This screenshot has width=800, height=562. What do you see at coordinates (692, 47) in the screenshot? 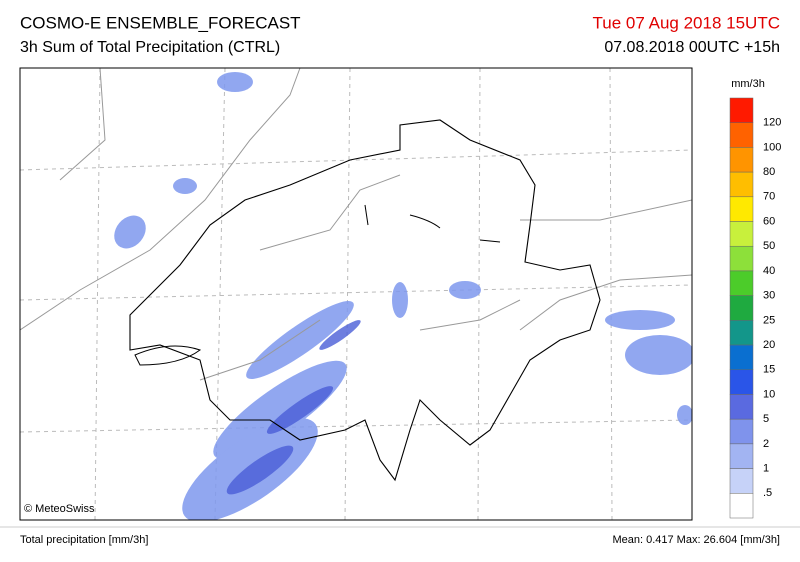
I see `run-time: 07.08.2018 00UTC +15h` at bounding box center [692, 47].